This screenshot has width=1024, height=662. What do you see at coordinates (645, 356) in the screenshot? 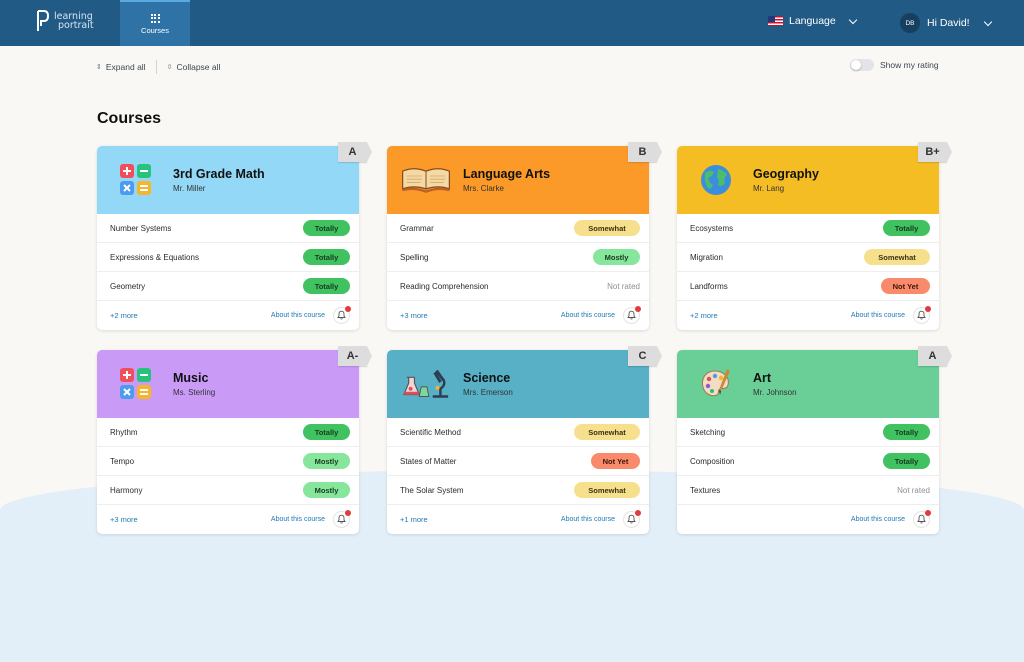
I see `grade-ribbon: C` at bounding box center [645, 356].